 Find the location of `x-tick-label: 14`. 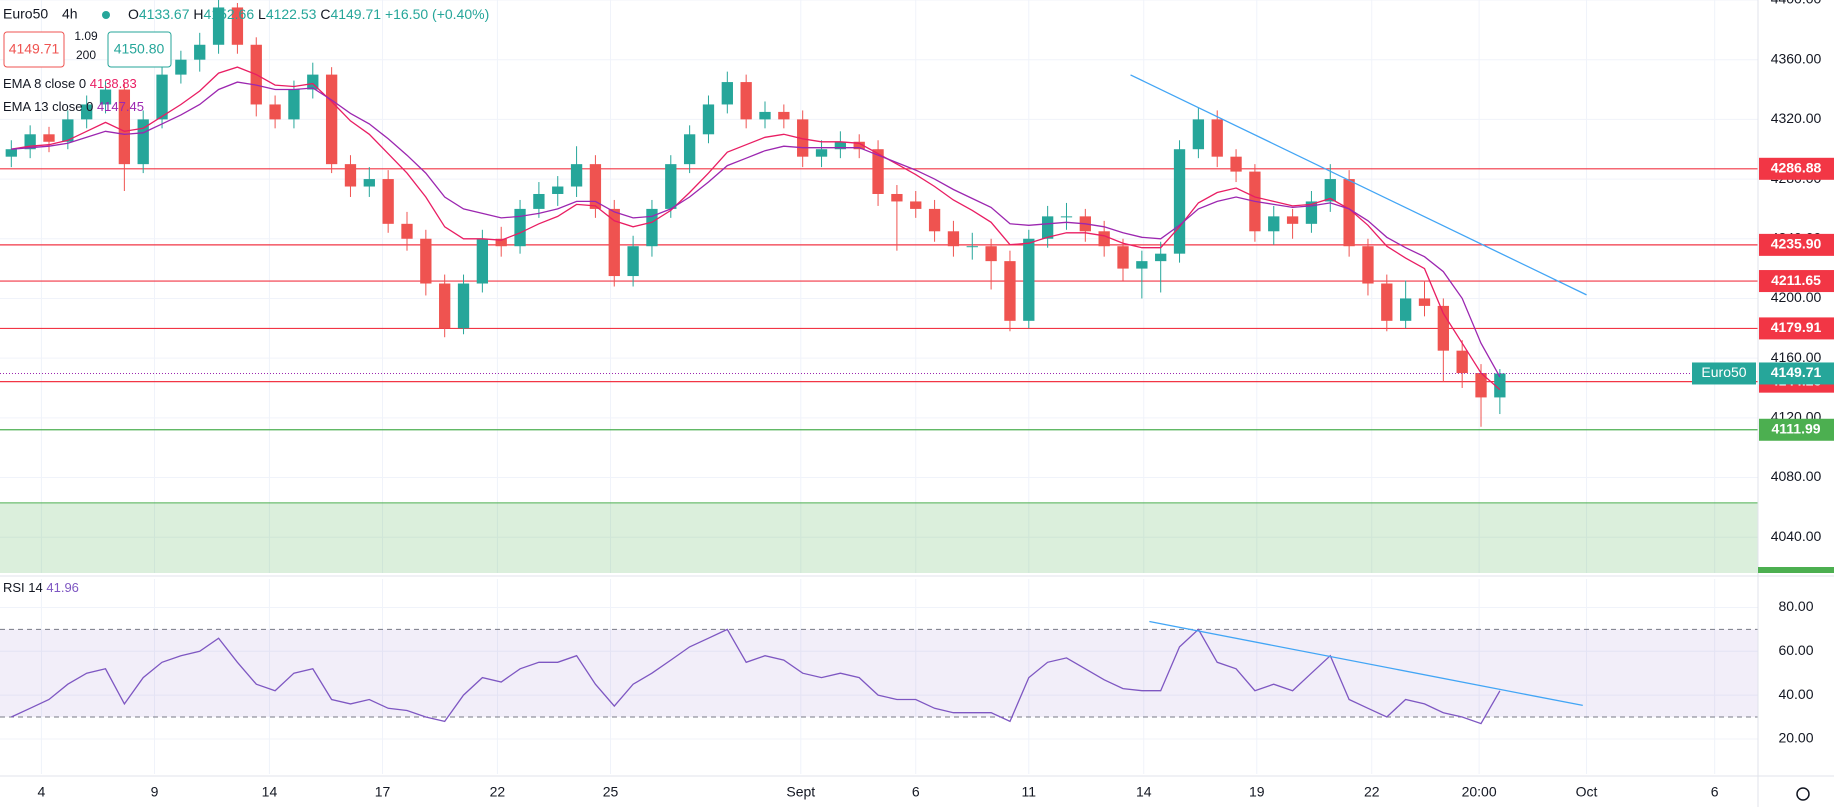

x-tick-label: 14 is located at coordinates (270, 792).